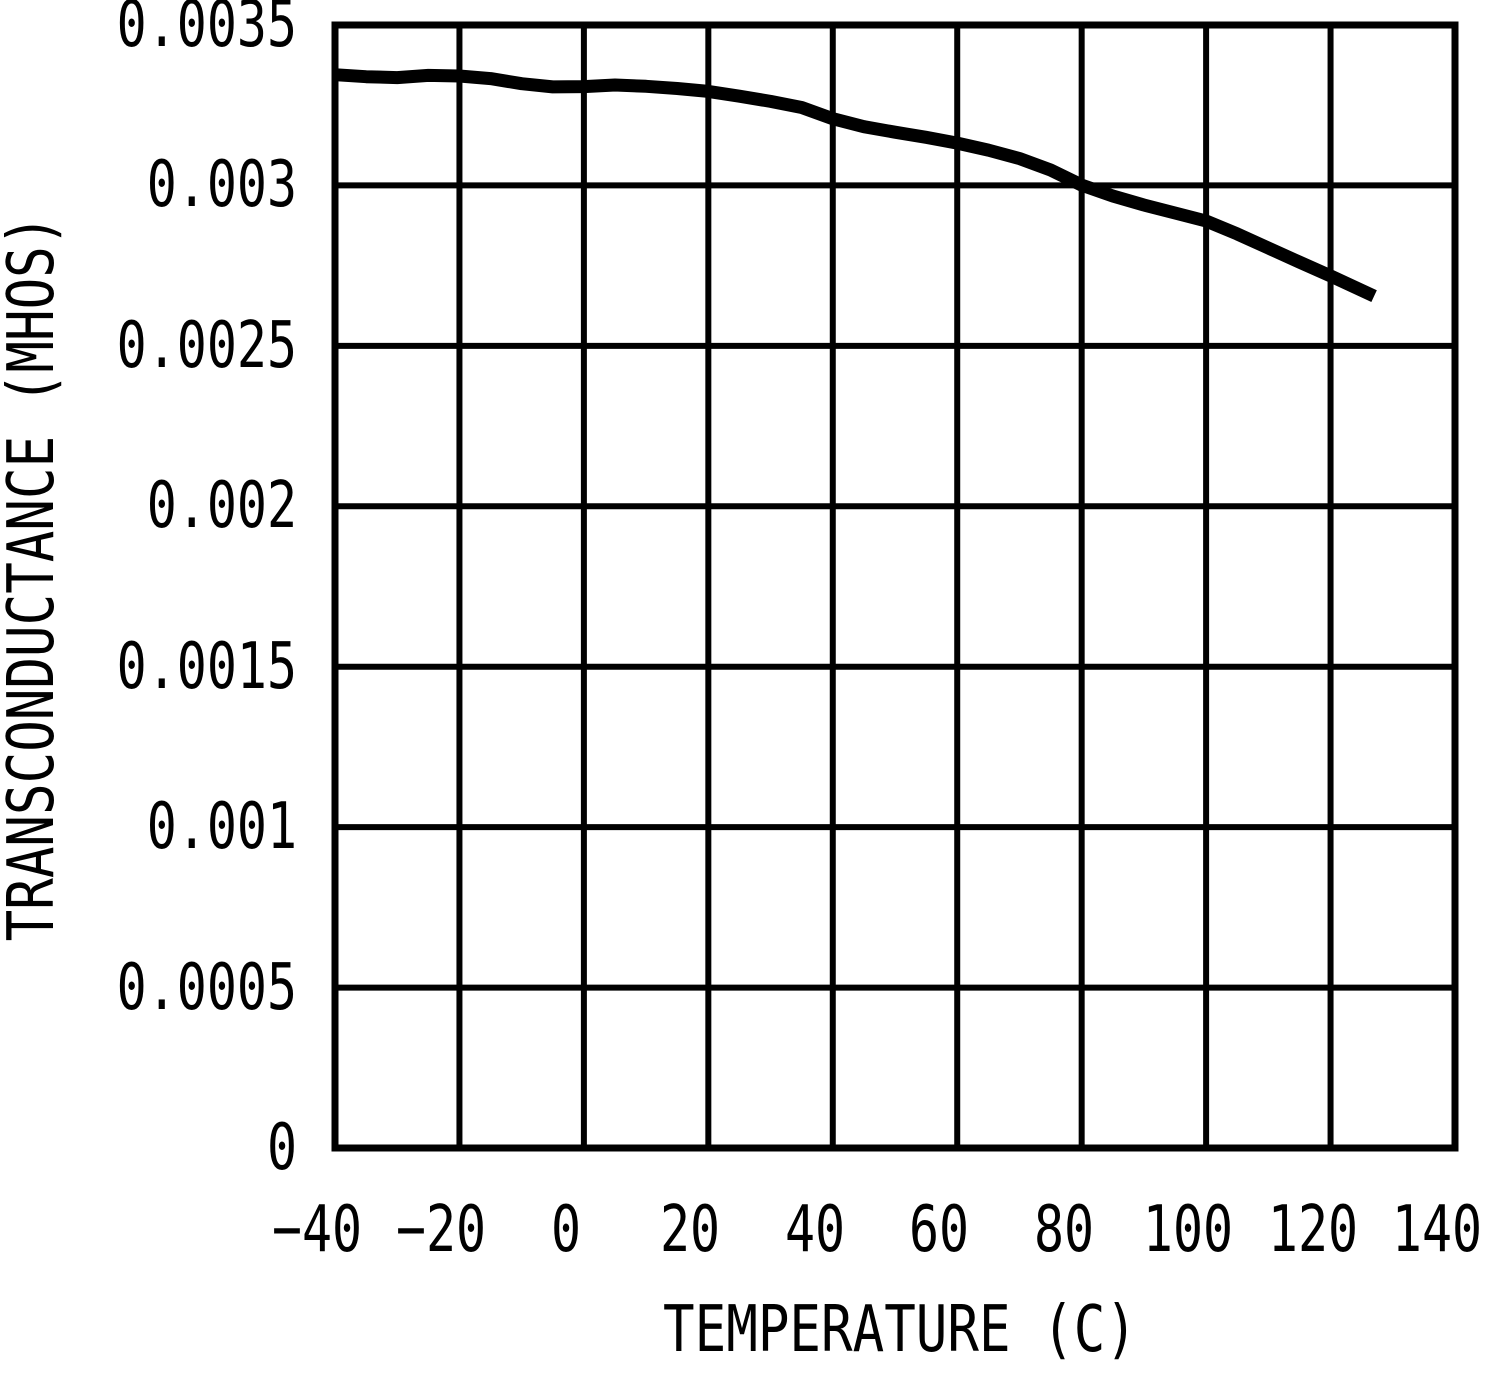 Image resolution: width=1486 pixels, height=1376 pixels. I want to click on y-tick-label-0.0035: 0.0035, so click(206, 31).